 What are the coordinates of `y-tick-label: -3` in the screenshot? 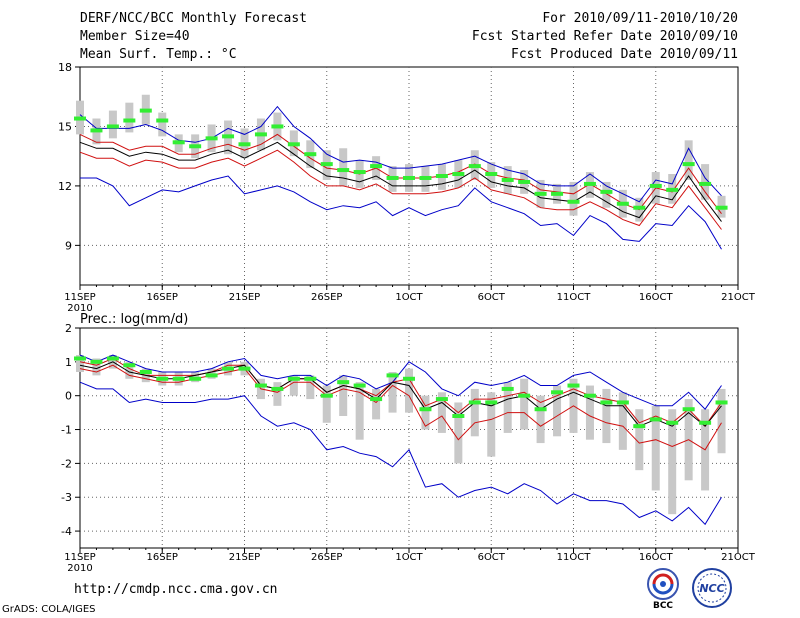 It's located at (66, 497).